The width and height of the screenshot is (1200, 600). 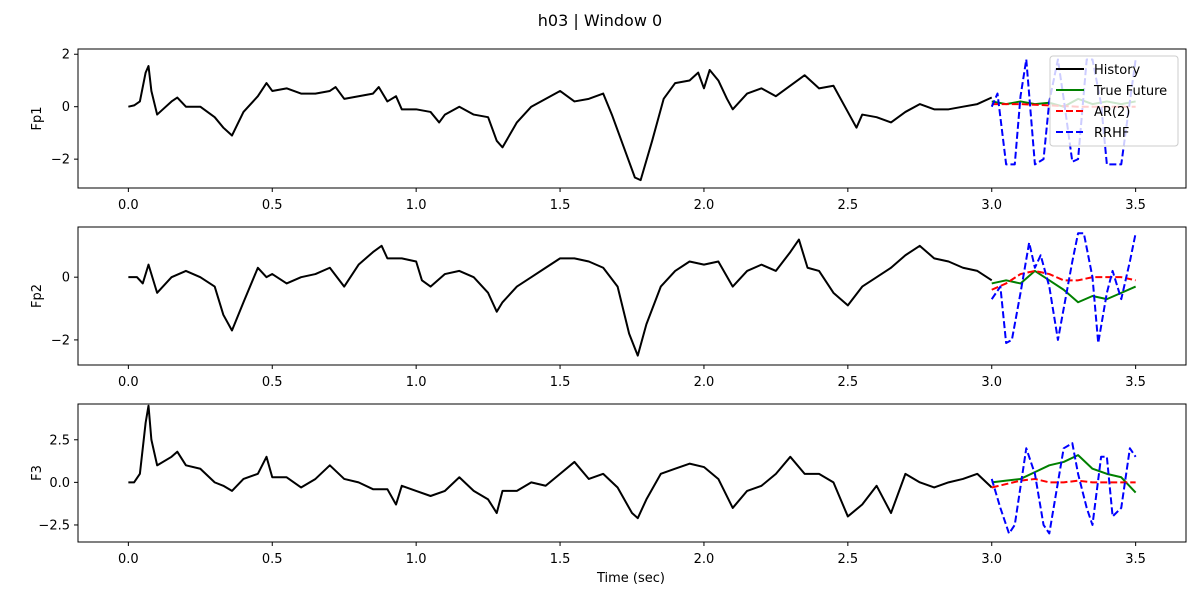 I want to click on y-tick-label: 2.5, so click(x=59, y=440).